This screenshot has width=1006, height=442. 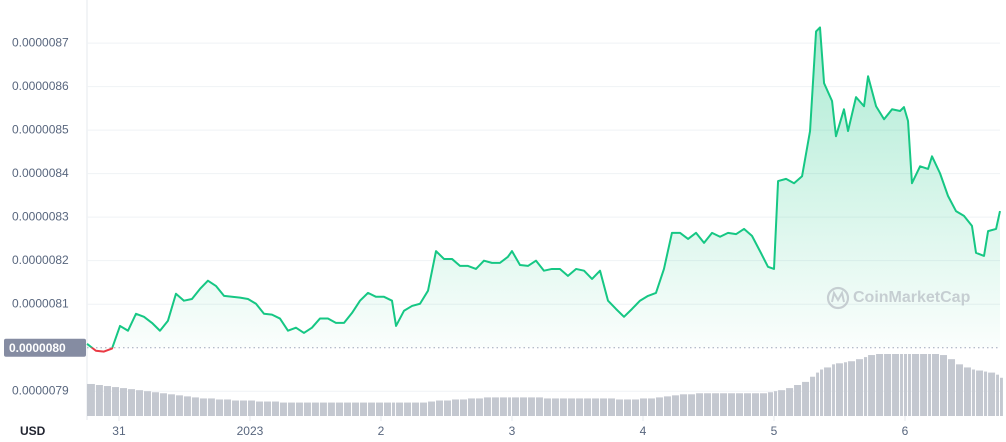 What do you see at coordinates (250, 431) in the screenshot?
I see `x-tick-label: 2023` at bounding box center [250, 431].